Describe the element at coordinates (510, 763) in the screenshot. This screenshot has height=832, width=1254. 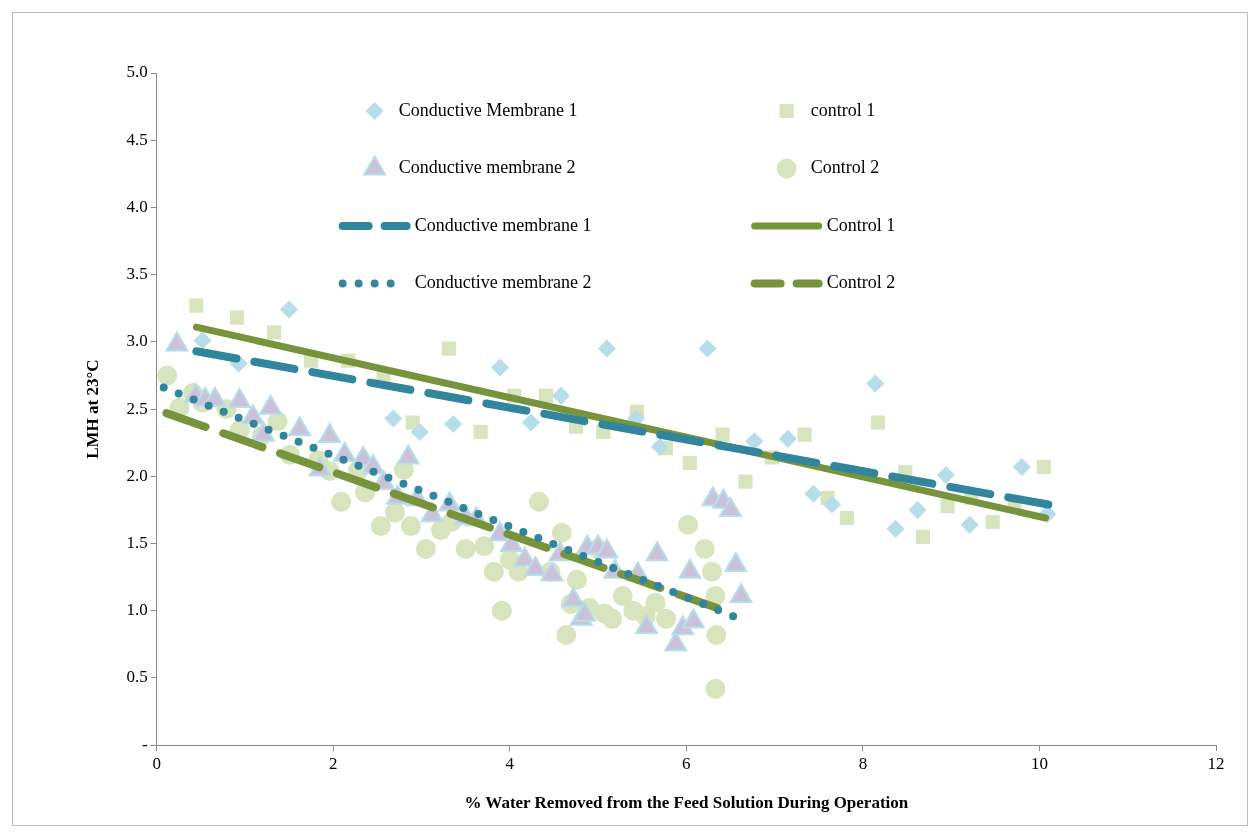
I see `x-tick-label: 4` at that location.